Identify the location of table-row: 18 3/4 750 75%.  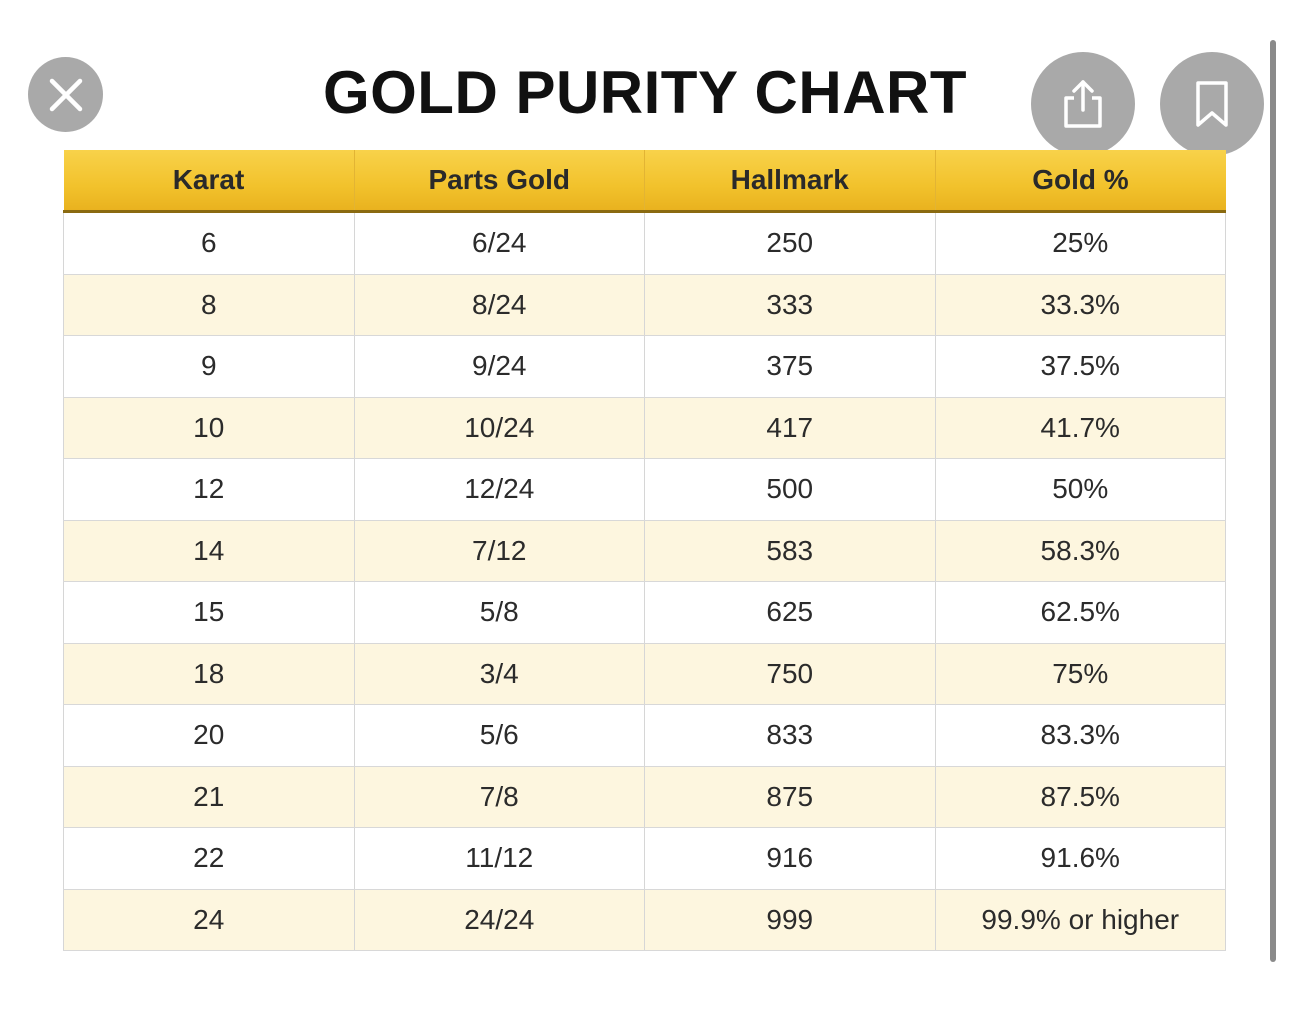
(644, 674).